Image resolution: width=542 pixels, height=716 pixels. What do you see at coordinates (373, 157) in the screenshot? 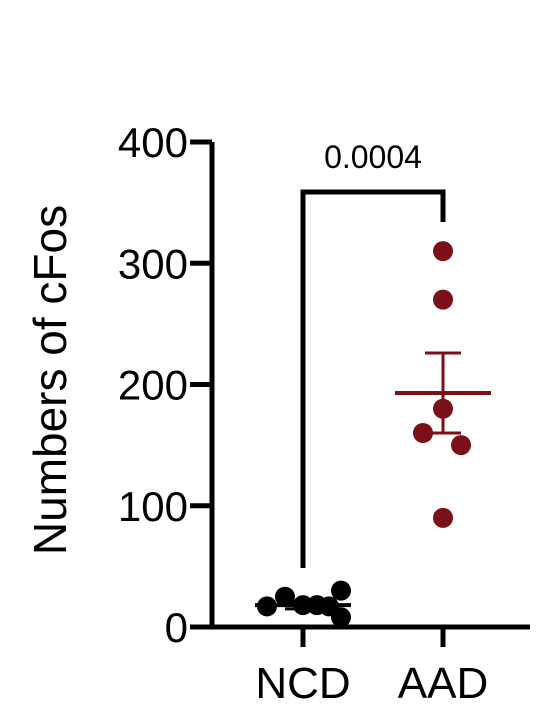
I see `p-value-label: 0.0004` at bounding box center [373, 157].